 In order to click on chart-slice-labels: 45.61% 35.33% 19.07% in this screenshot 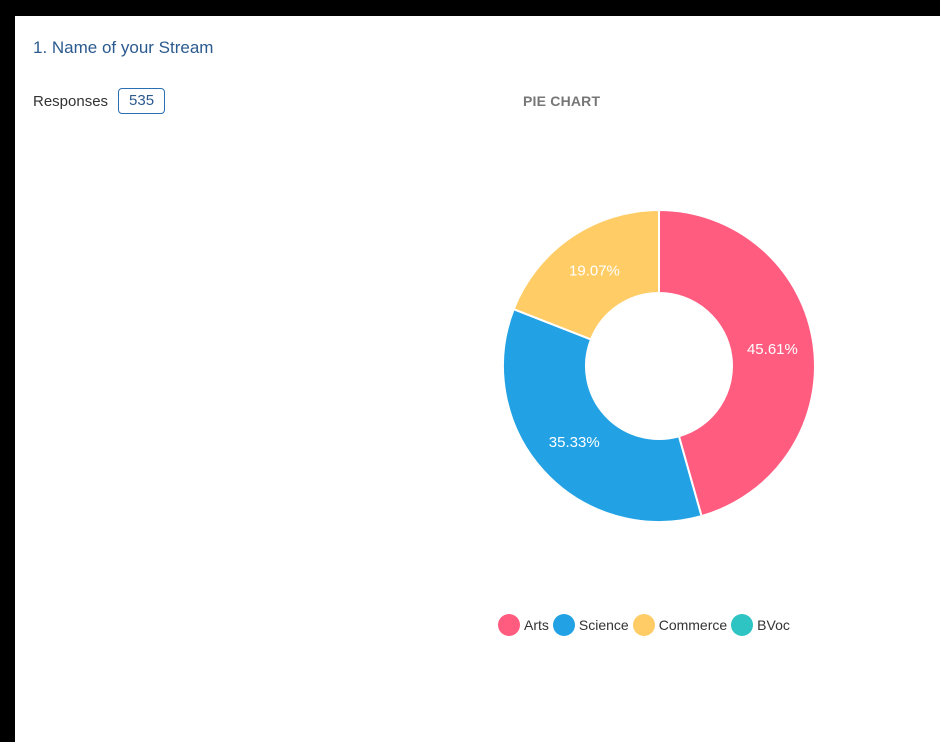, I will do `click(673, 356)`.